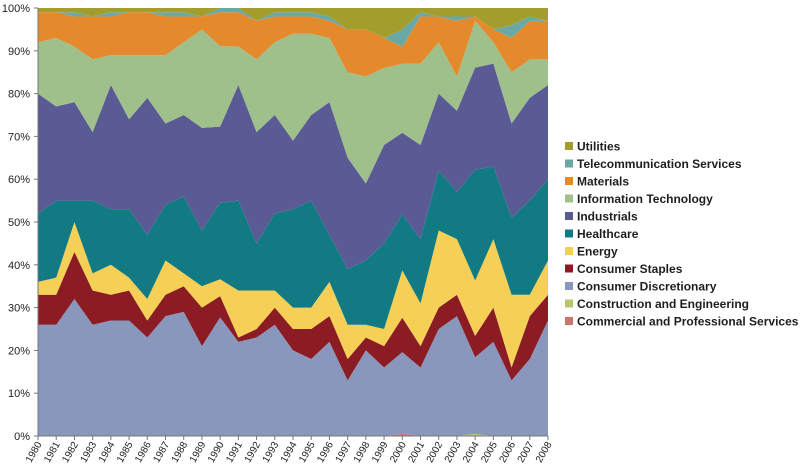  I want to click on x-tick-label: 1995, so click(307, 452).